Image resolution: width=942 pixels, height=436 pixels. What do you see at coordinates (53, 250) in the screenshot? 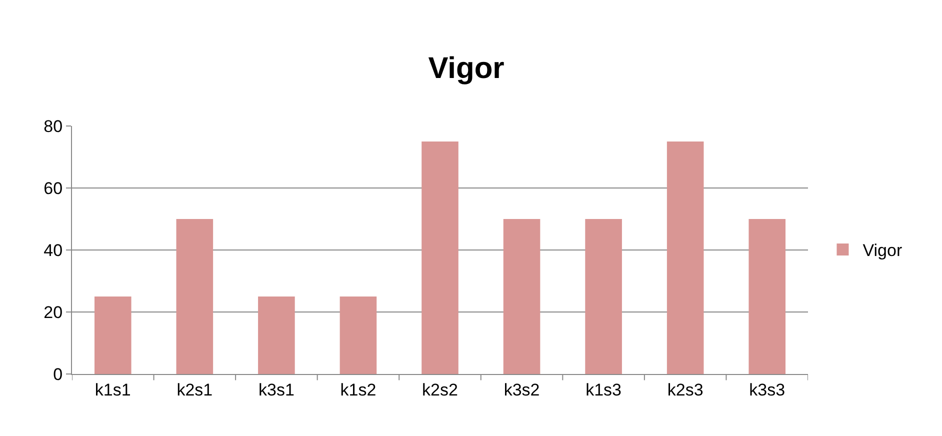
I see `y-tick-label: 40` at bounding box center [53, 250].